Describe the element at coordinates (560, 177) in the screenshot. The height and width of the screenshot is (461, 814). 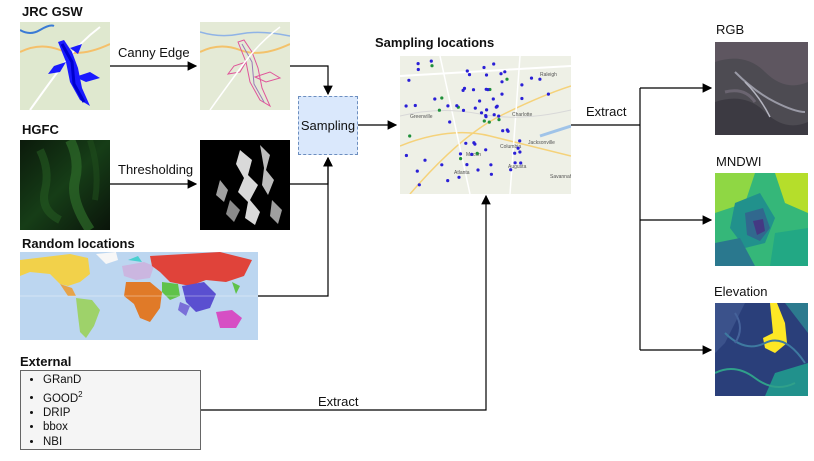
I see `map-place-label: Savannah` at that location.